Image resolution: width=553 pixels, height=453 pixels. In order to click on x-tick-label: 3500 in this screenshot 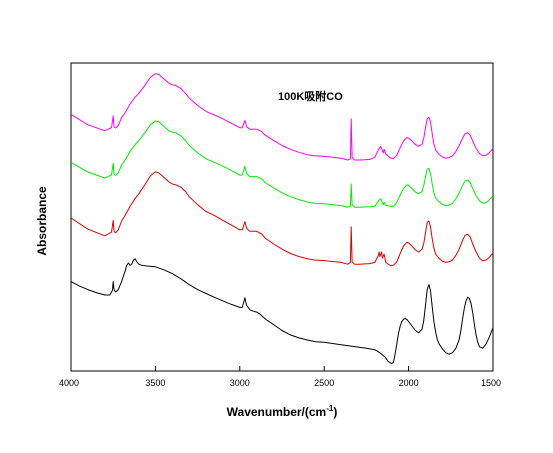, I will do `click(155, 383)`.